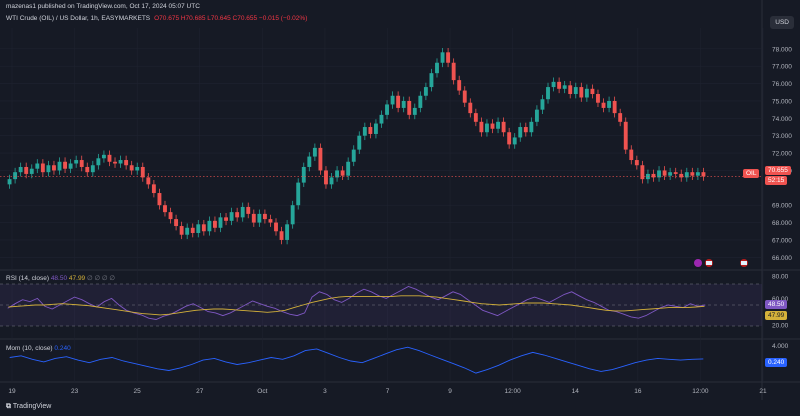 This screenshot has width=800, height=416. Describe the element at coordinates (782, 22) in the screenshot. I see `currency-button: USD` at that location.